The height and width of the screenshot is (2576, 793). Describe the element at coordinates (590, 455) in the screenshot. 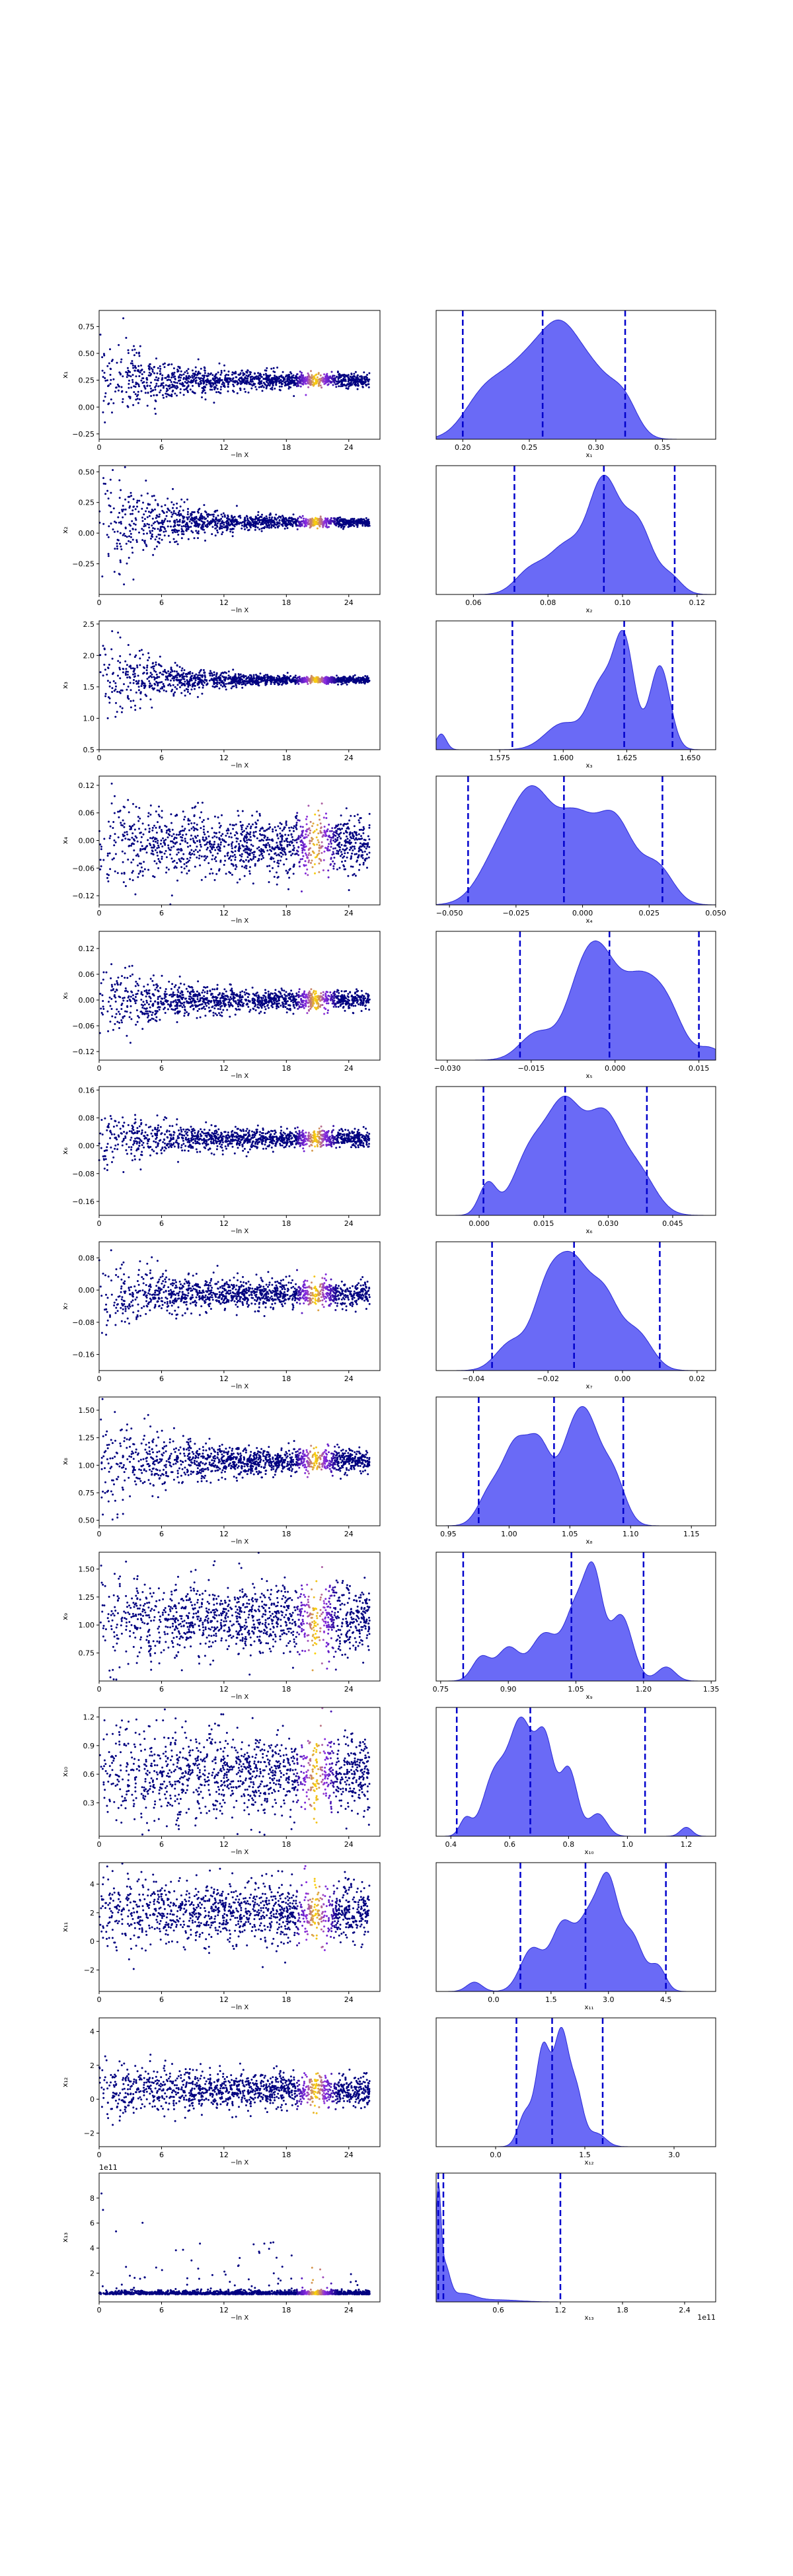

I see `density-xlabel: x₁` at that location.